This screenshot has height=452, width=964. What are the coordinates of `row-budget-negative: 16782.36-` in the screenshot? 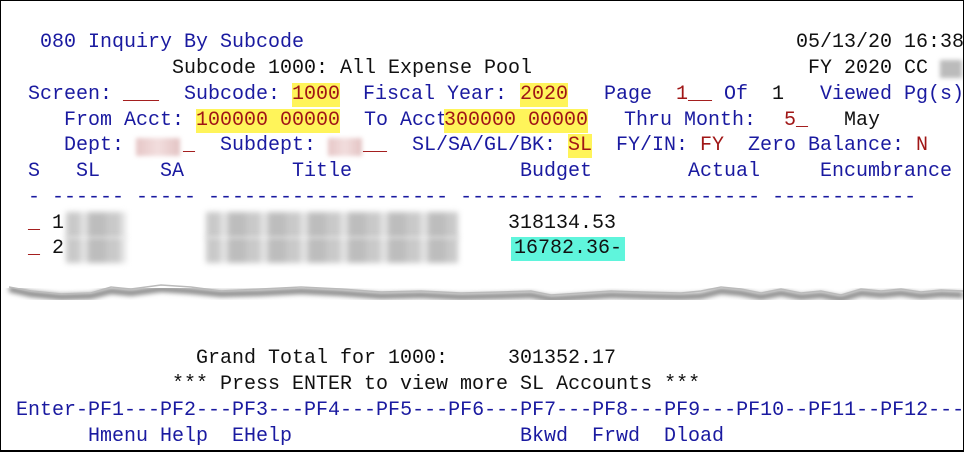 It's located at (568, 249).